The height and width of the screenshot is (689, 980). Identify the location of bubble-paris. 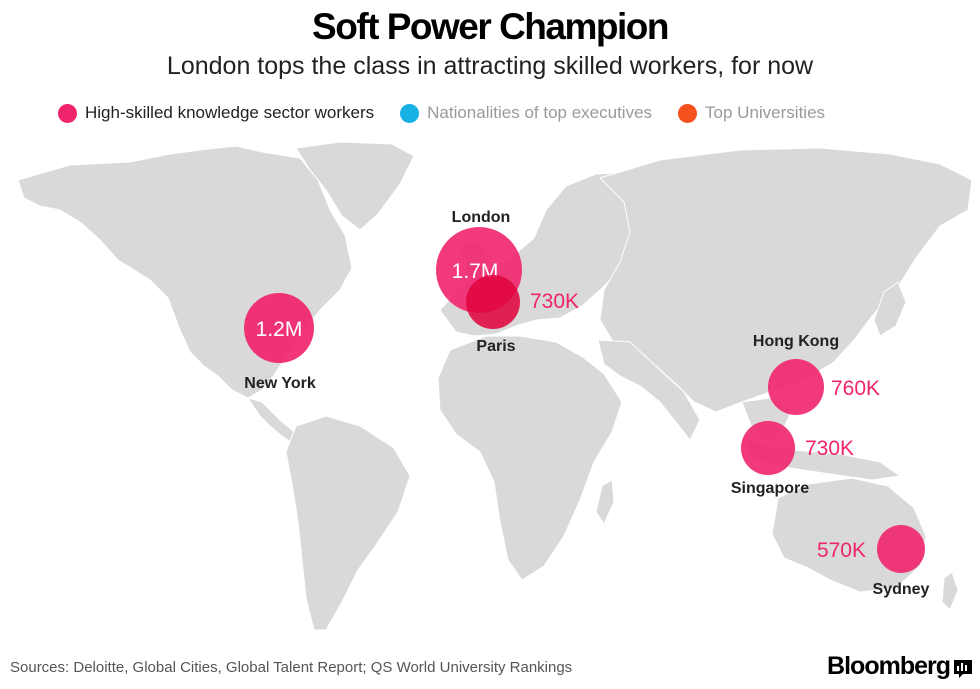
(493, 302).